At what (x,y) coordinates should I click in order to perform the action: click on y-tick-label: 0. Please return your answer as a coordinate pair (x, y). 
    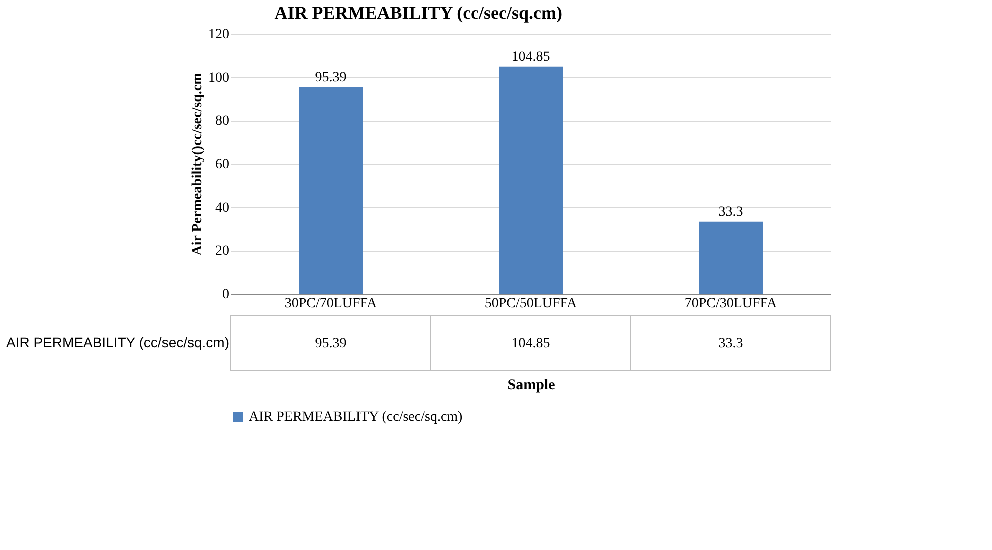
    Looking at the image, I should click on (226, 295).